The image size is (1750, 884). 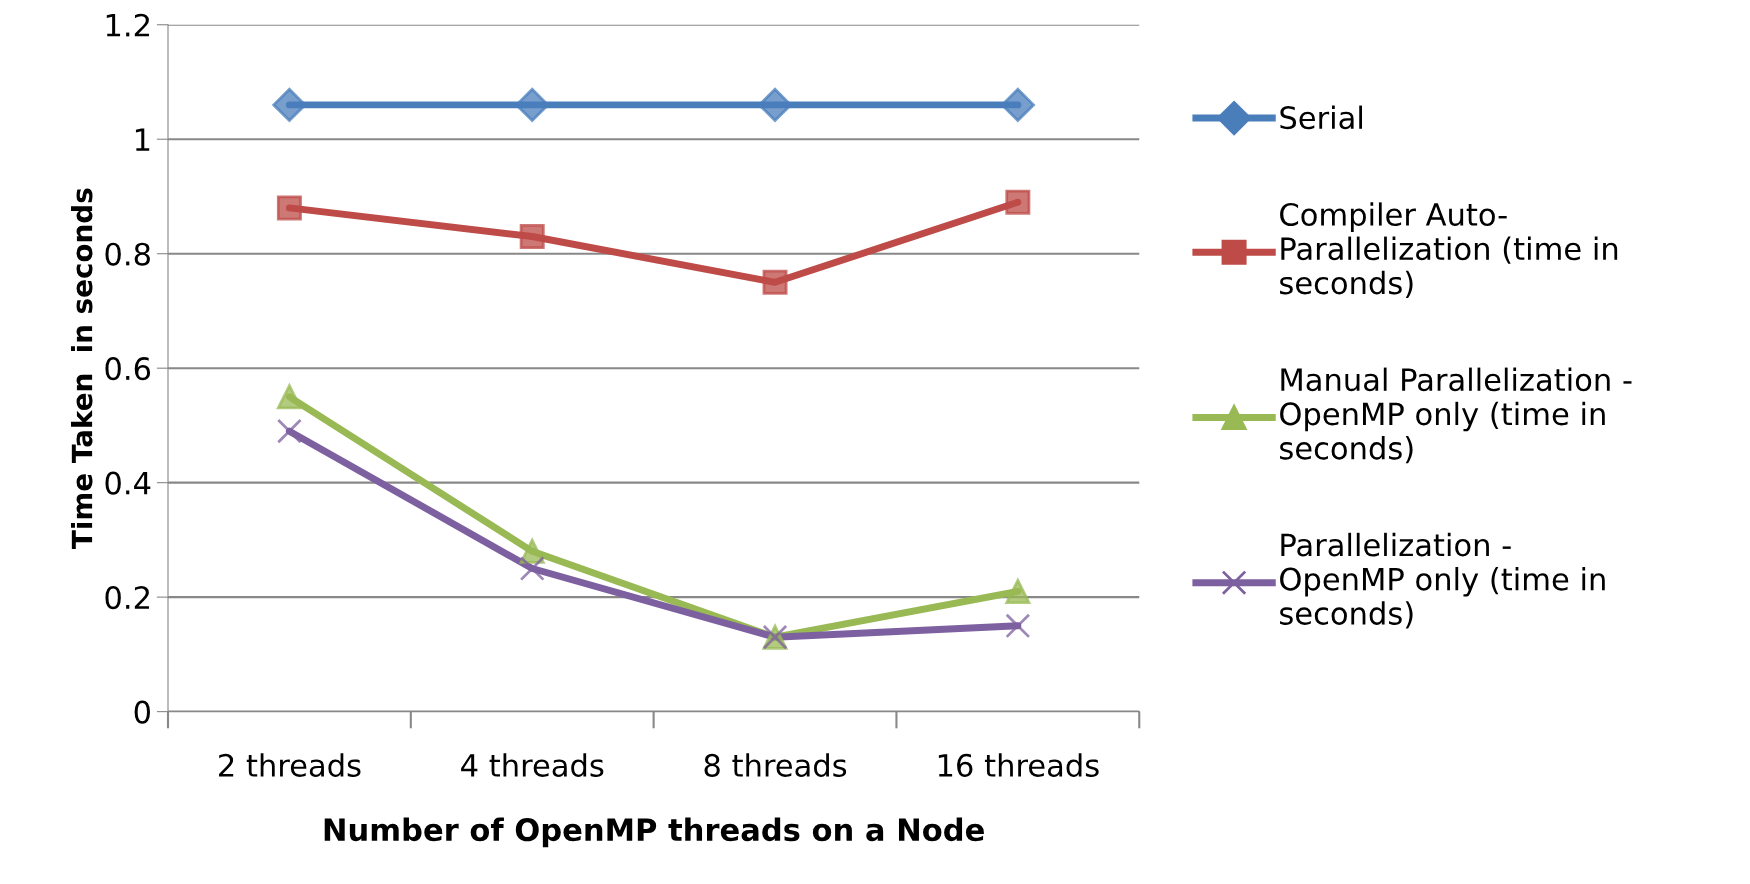 What do you see at coordinates (654, 832) in the screenshot?
I see `x-axis-title: Number of OpenMP threads on a Node` at bounding box center [654, 832].